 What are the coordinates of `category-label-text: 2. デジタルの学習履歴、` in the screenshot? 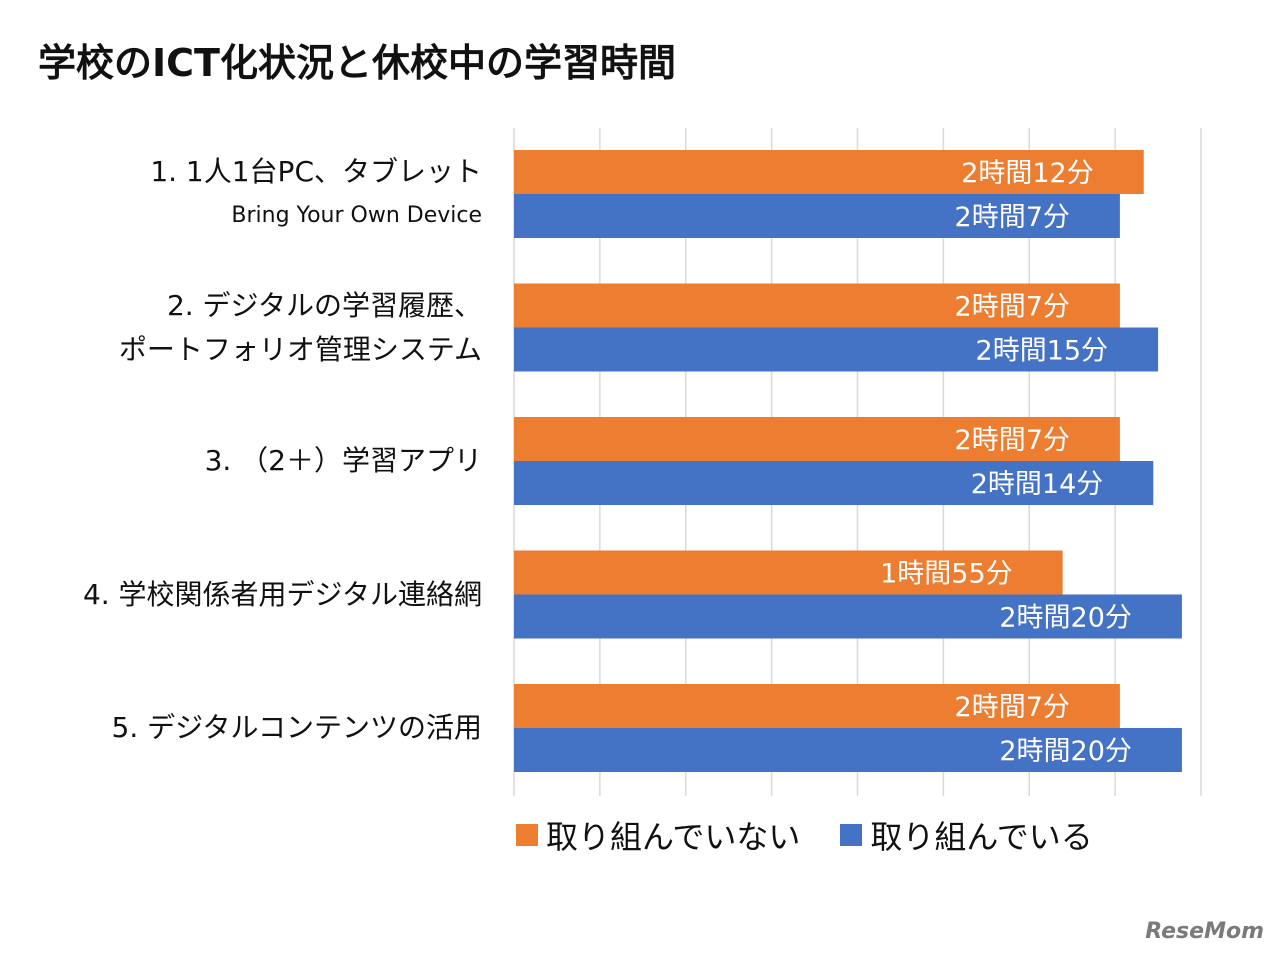 It's located at (324, 305).